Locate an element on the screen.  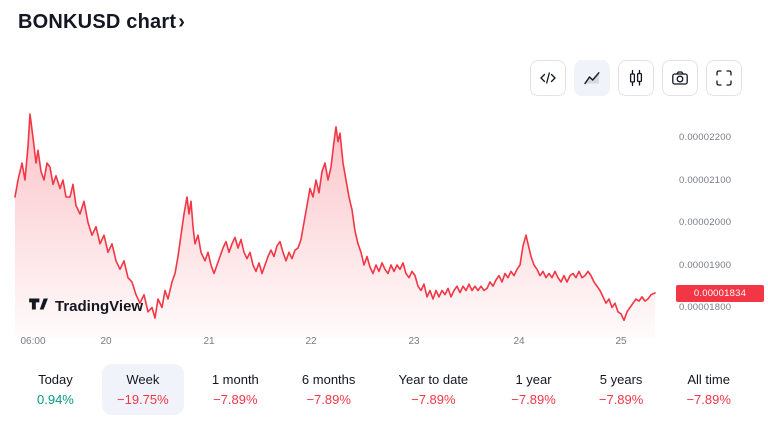
range-tab-today: Today 0.94% is located at coordinates (55, 389).